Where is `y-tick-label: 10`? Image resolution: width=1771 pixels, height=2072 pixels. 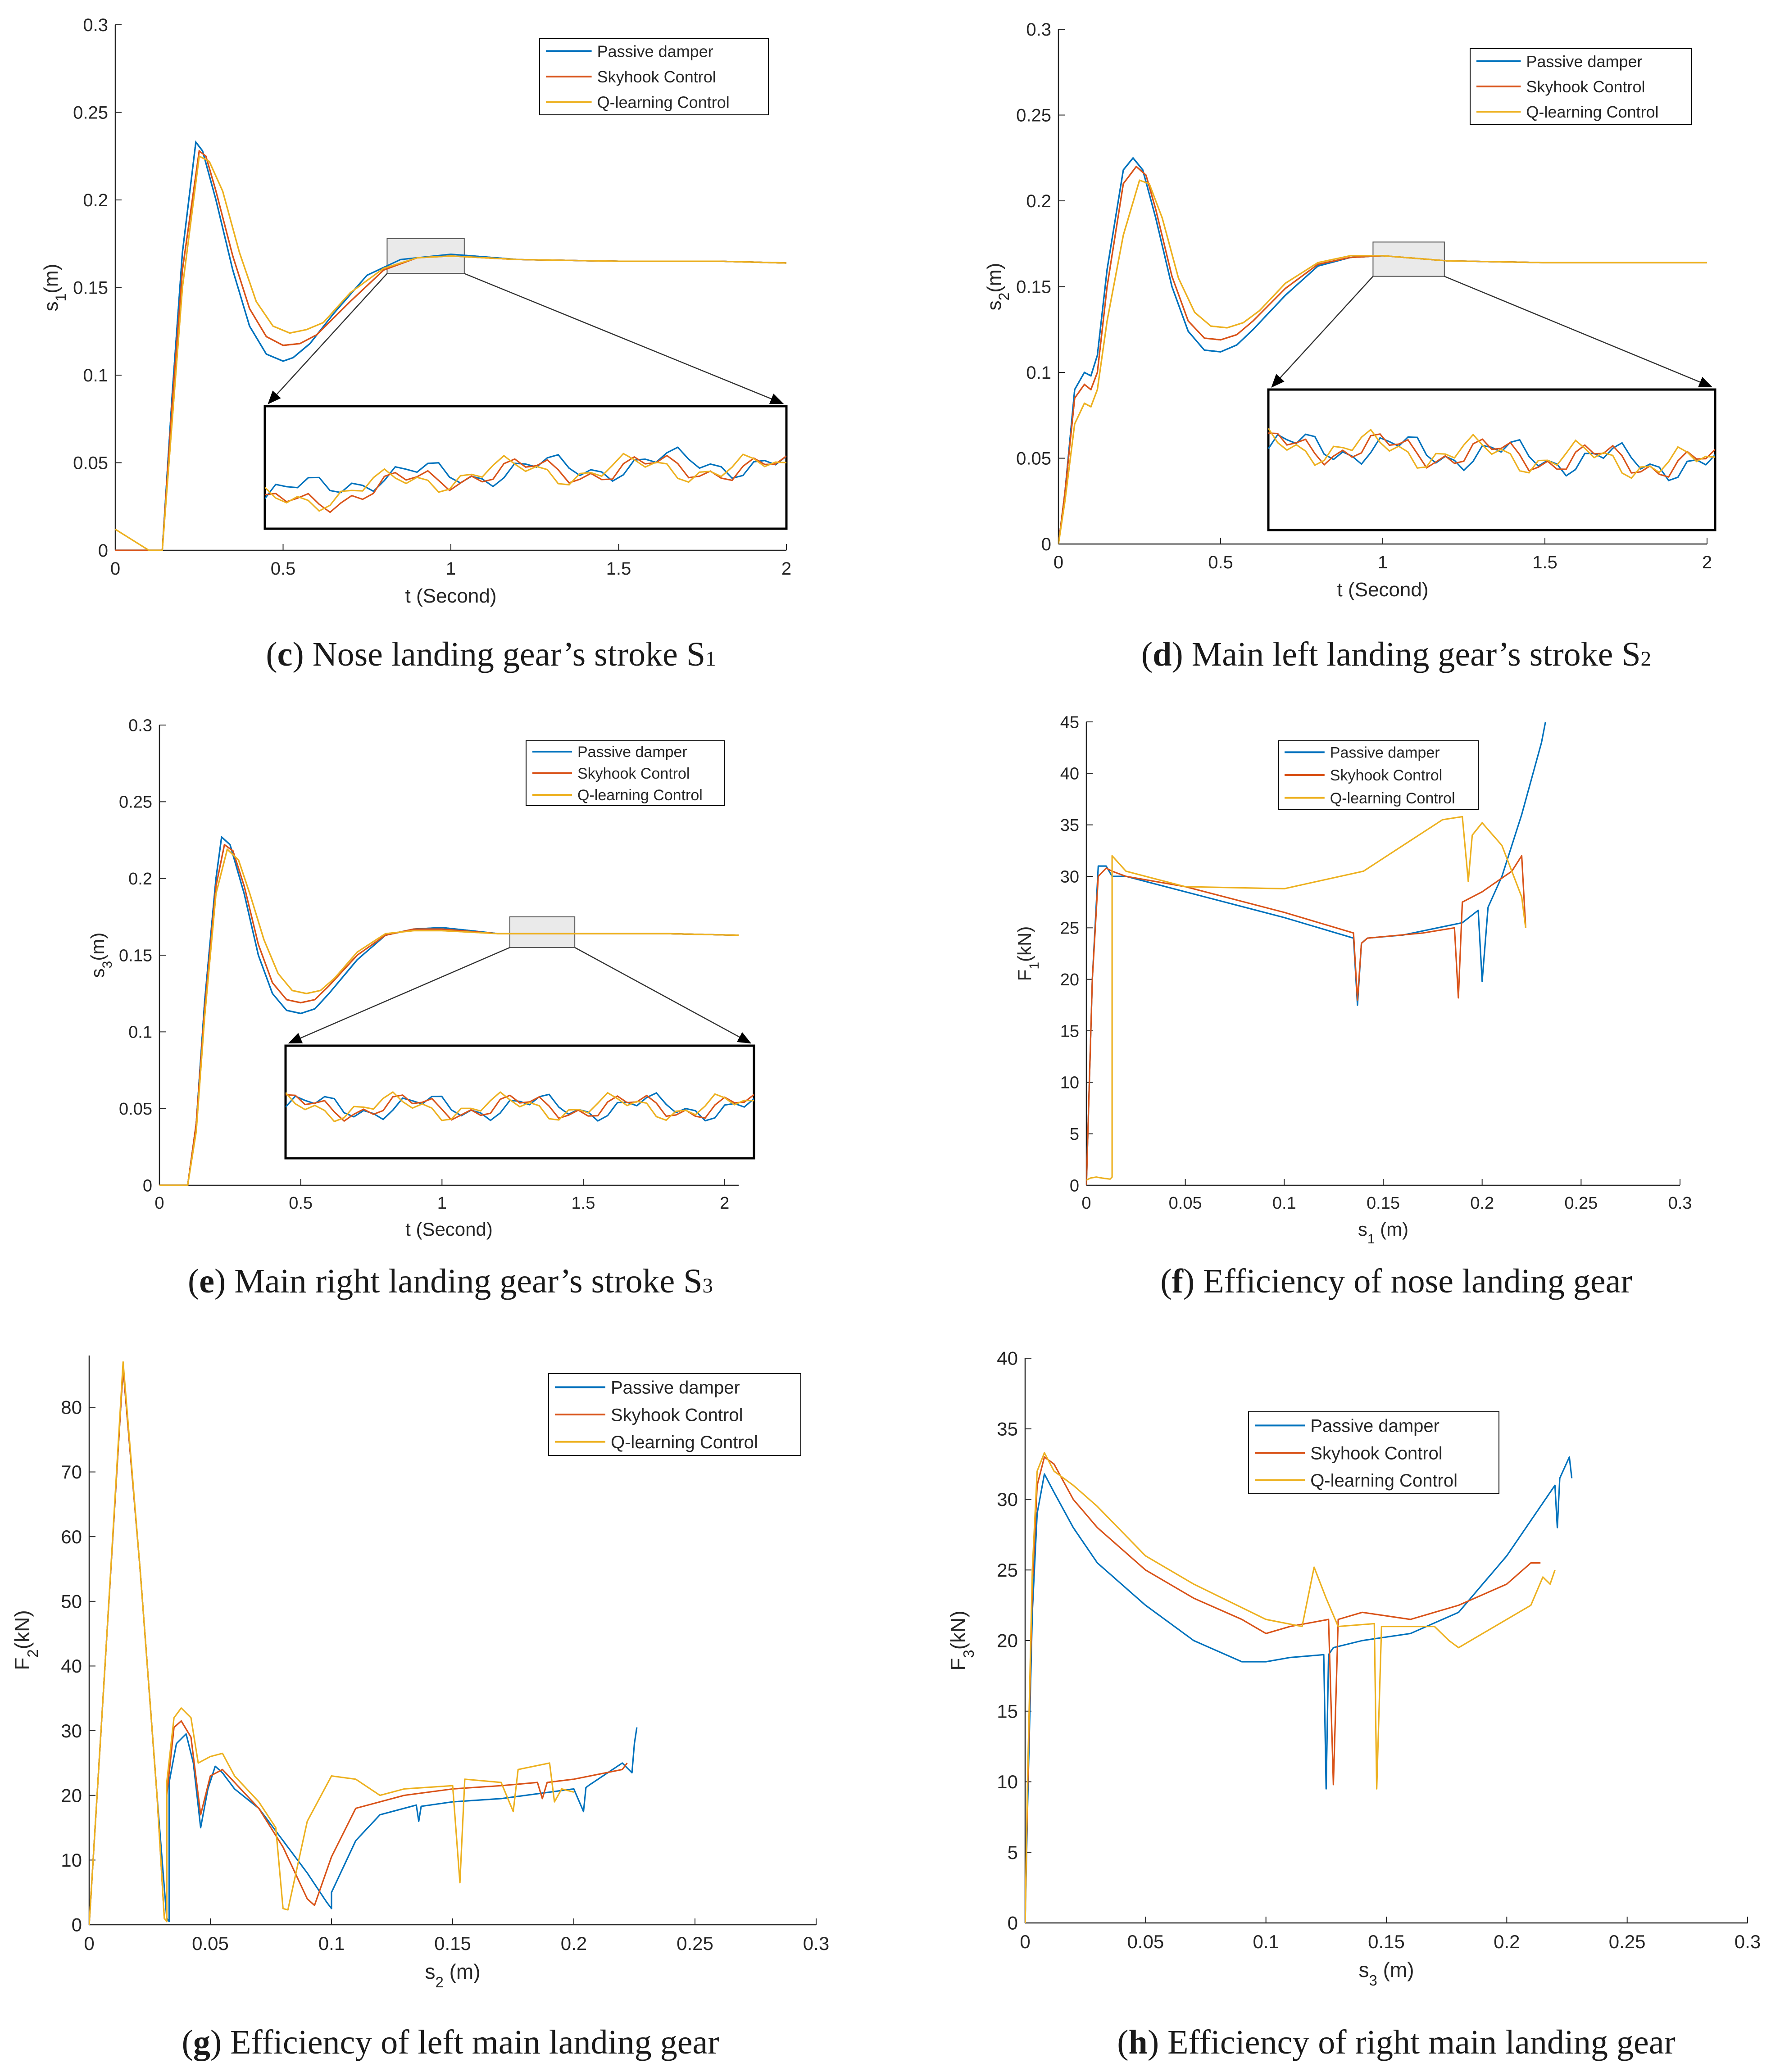 y-tick-label: 10 is located at coordinates (1007, 1781).